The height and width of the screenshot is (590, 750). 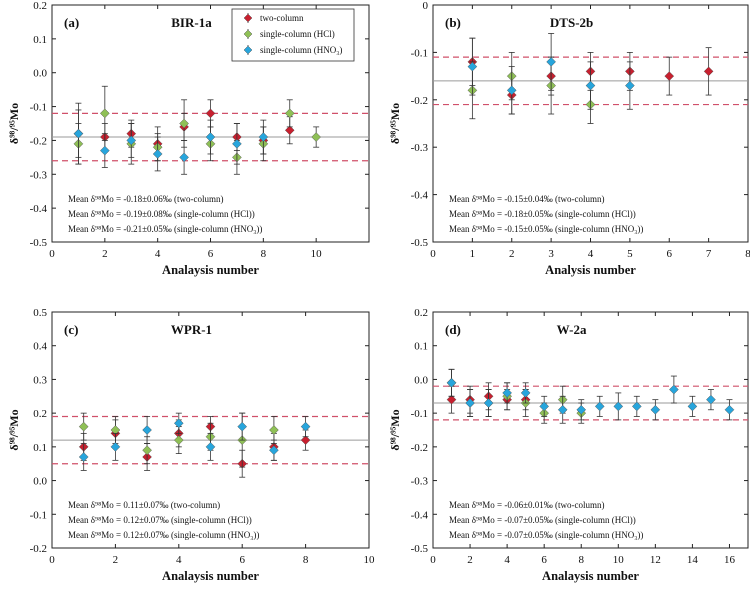 What do you see at coordinates (144, 505) in the screenshot?
I see `mean-annotation: Mean δ⁹⁸Mo = 0.11±0.07‰ (two-column)` at bounding box center [144, 505].